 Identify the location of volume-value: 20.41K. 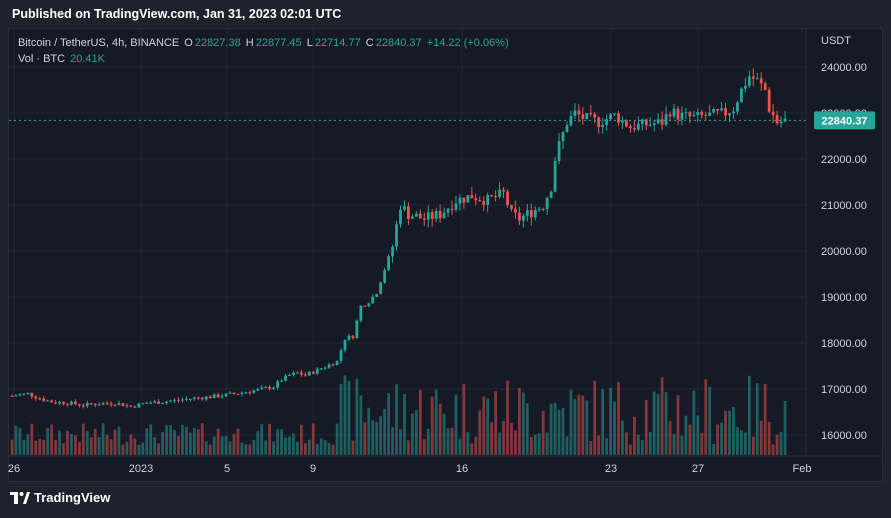
(88, 59).